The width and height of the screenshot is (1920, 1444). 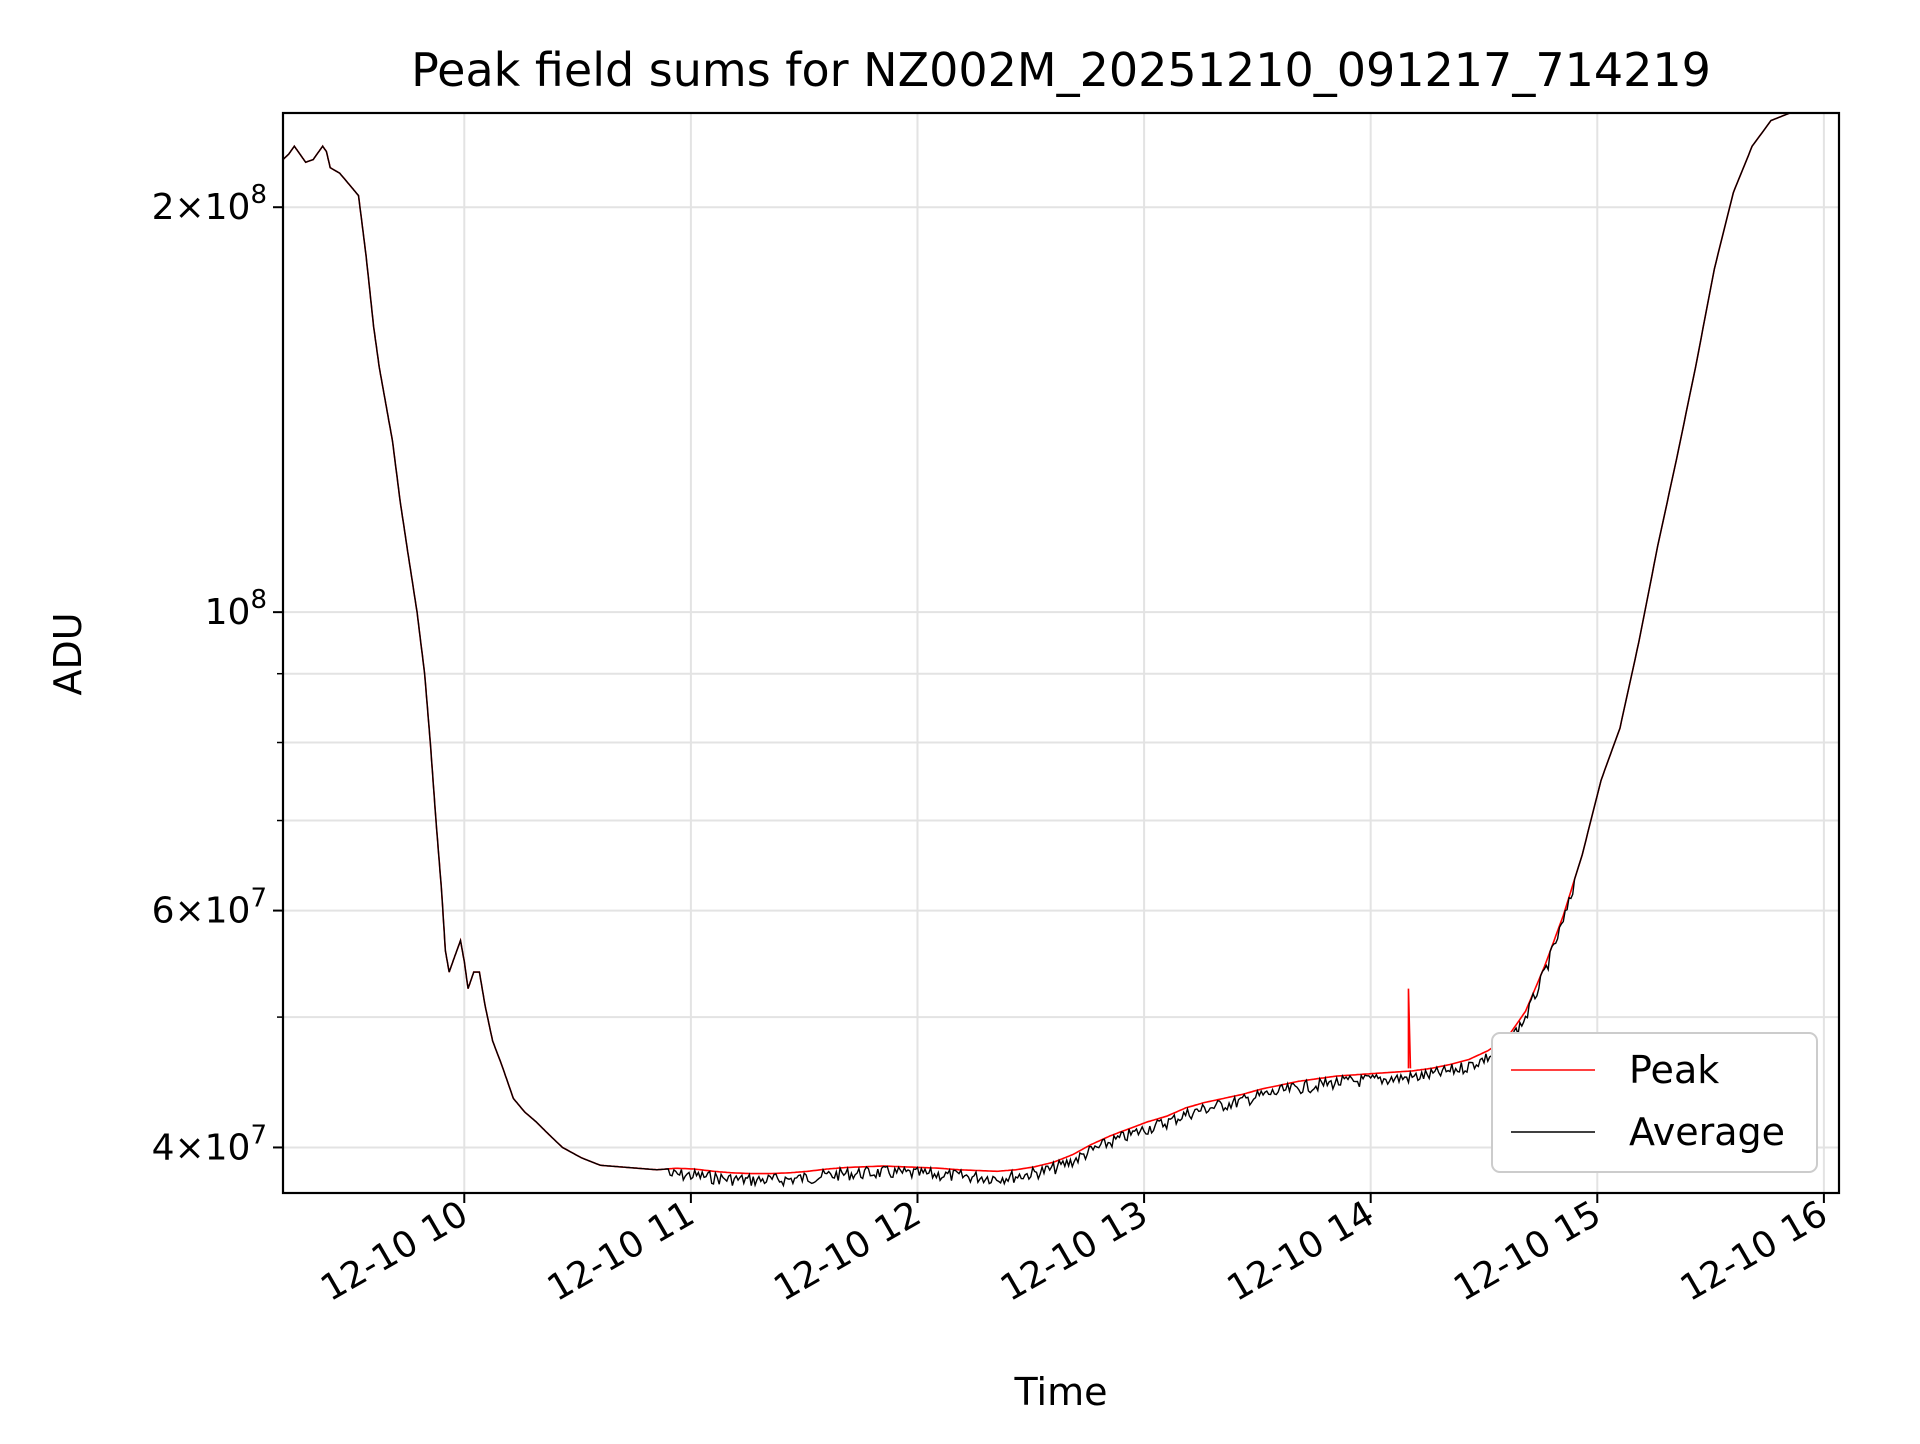 What do you see at coordinates (1707, 1132) in the screenshot?
I see `legend-label-average: Average` at bounding box center [1707, 1132].